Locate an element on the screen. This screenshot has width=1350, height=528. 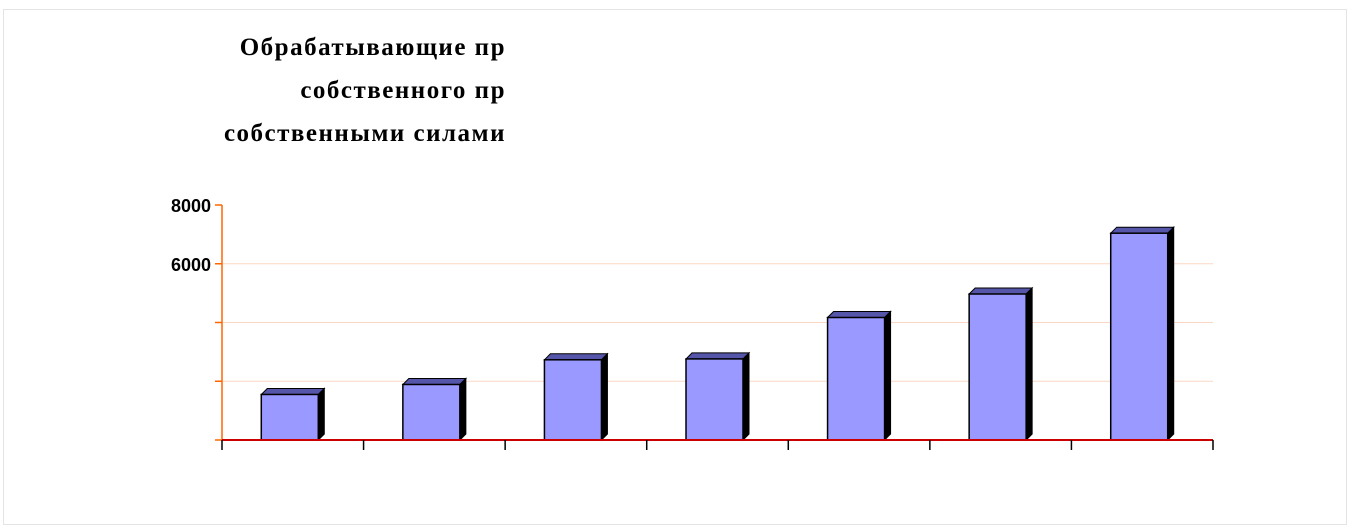
y-tick-label-3: 6000 is located at coordinates (191, 265).